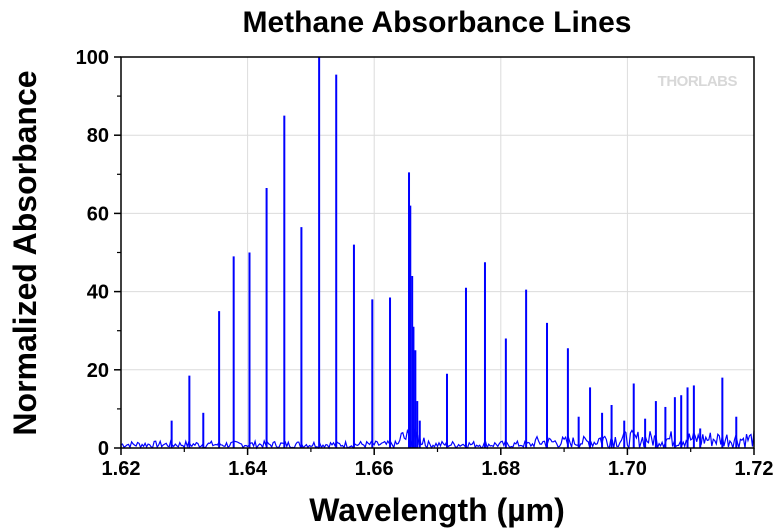 Image resolution: width=780 pixels, height=530 pixels. What do you see at coordinates (248, 469) in the screenshot?
I see `x-tick-label: 1.64` at bounding box center [248, 469].